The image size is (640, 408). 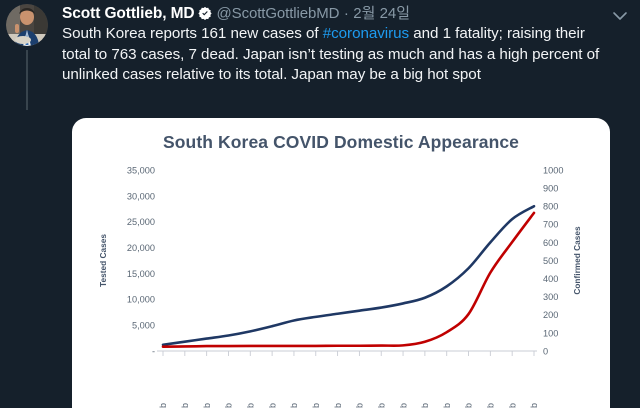 I want to click on y-axis-tick-label: -, so click(x=153, y=351).